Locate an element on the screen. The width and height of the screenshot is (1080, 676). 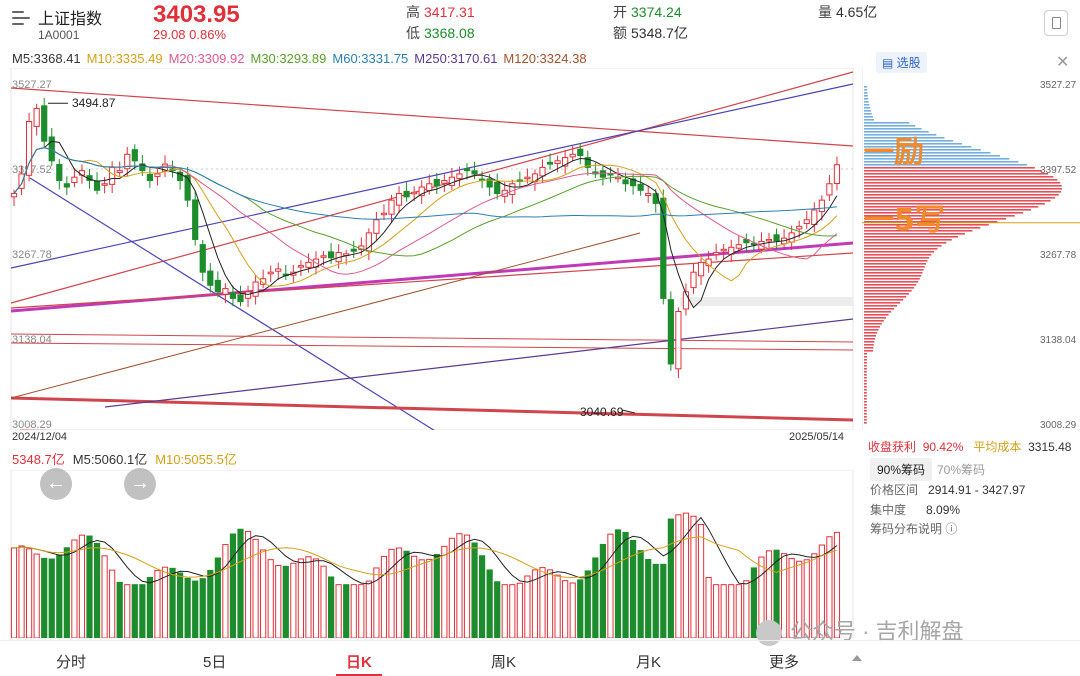
ma-legend-item: M10:3335.49 is located at coordinates (124, 58).